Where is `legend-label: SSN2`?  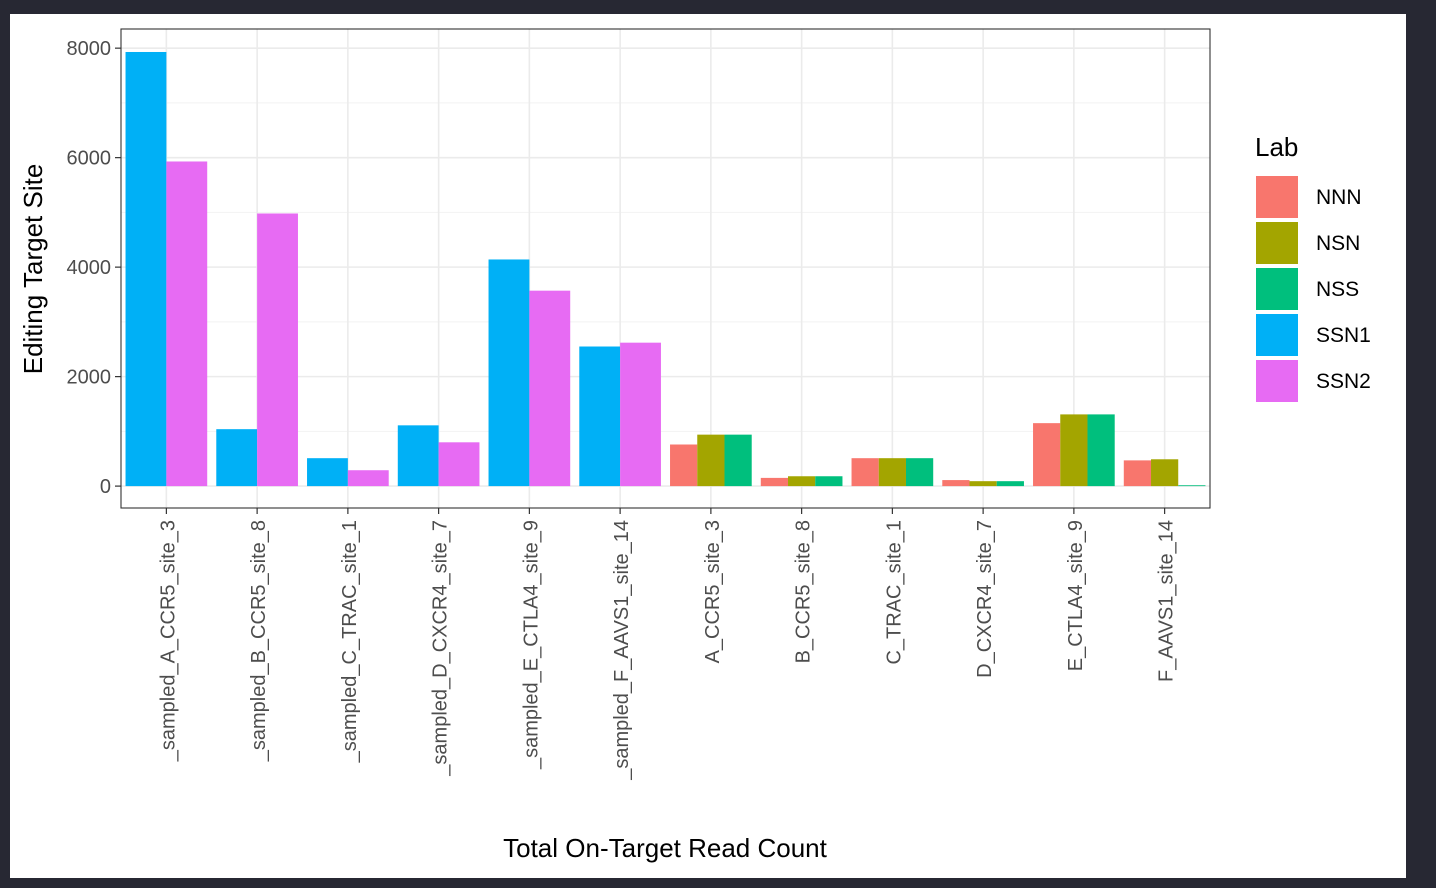 legend-label: SSN2 is located at coordinates (1343, 381).